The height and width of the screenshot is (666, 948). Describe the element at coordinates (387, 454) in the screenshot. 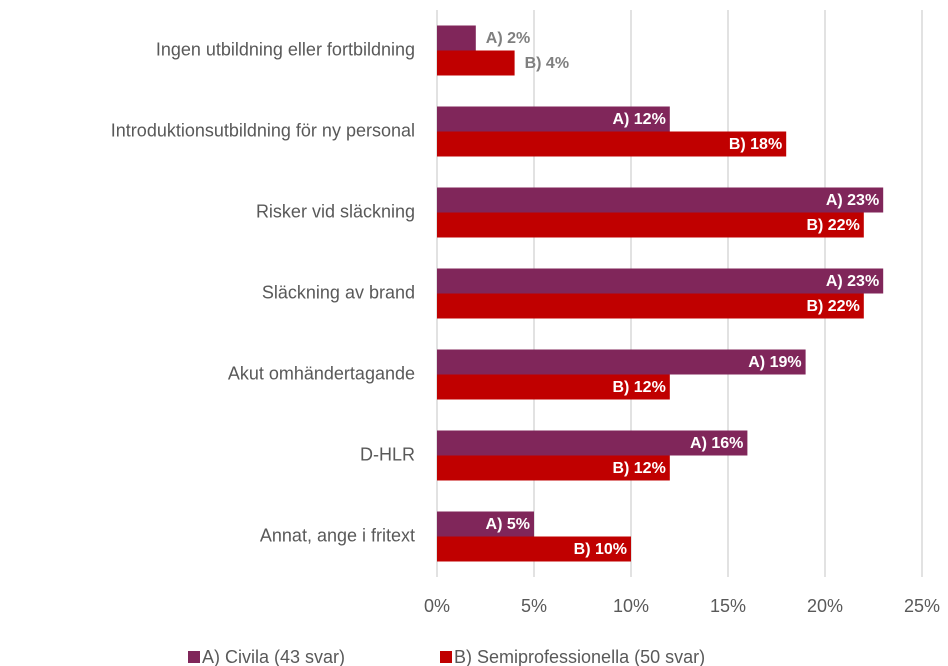

I see `category-label: D-HLR` at that location.